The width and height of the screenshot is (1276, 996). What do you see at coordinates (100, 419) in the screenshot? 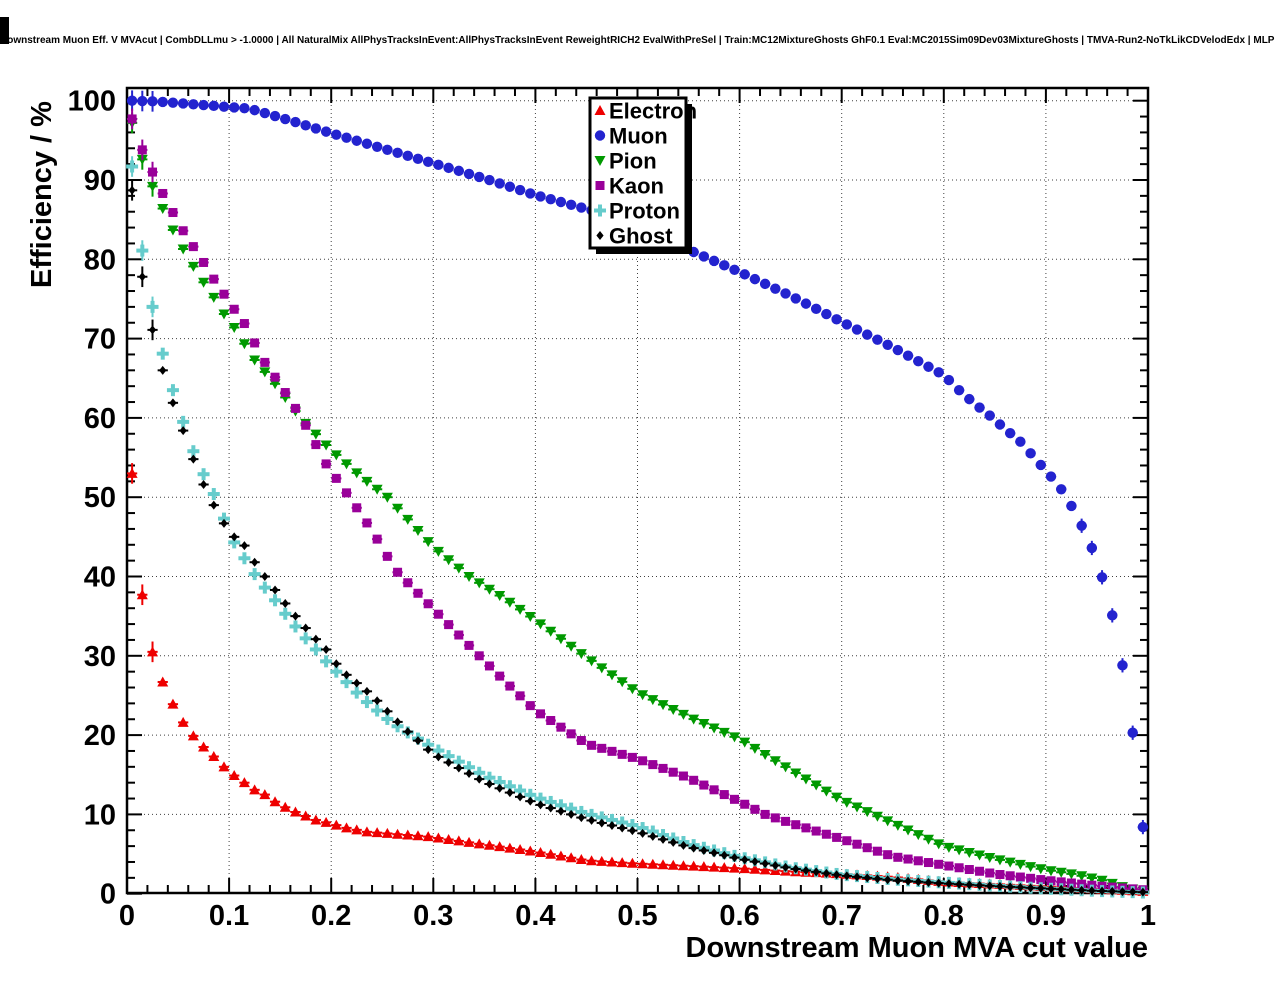
I see `svg-text: 60` at bounding box center [100, 419].